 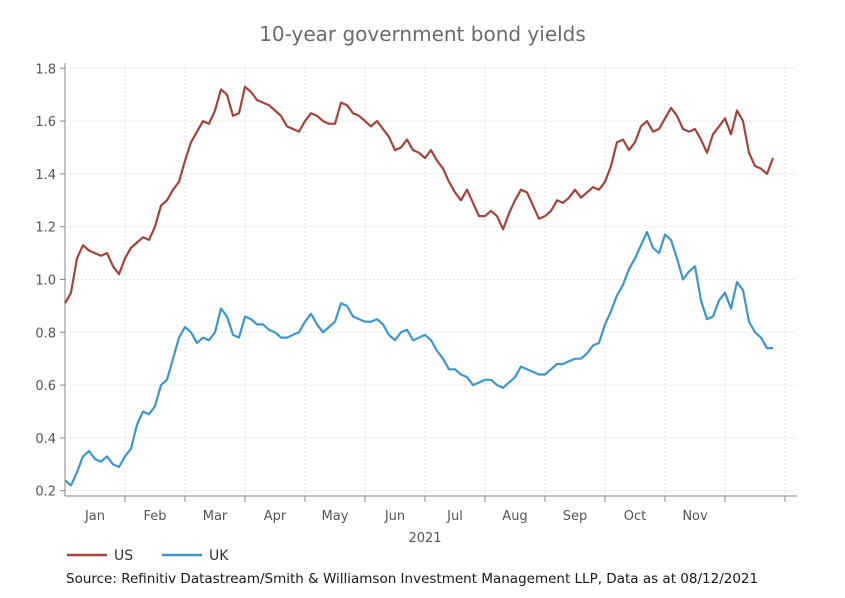 I want to click on x-tick-label: Nov, so click(x=695, y=516).